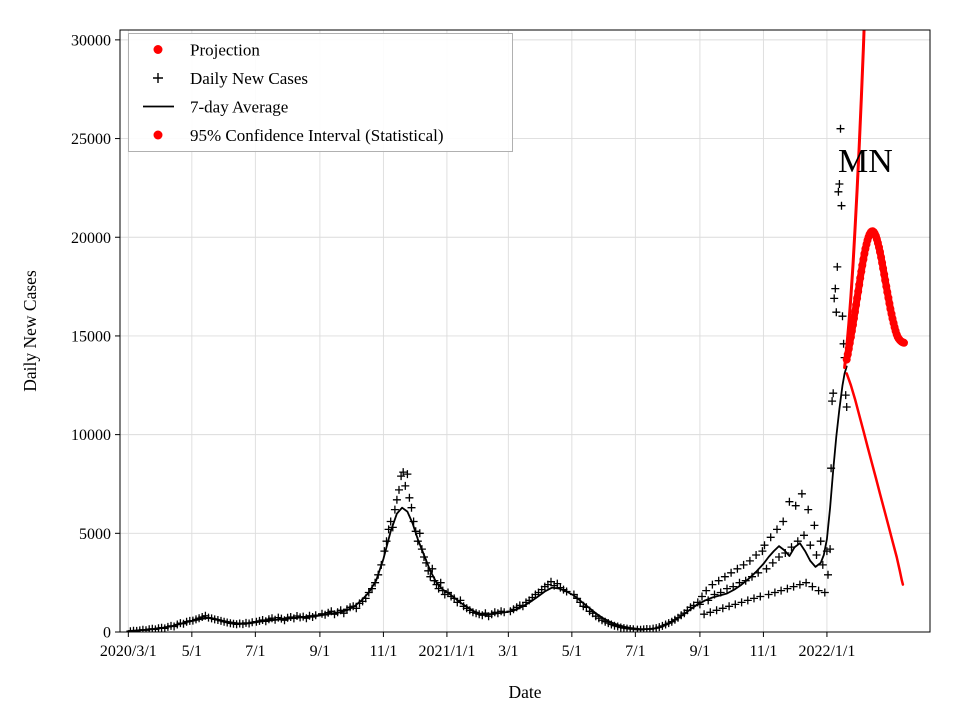  What do you see at coordinates (91, 139) in the screenshot?
I see `y-tick-label: 25000` at bounding box center [91, 139].